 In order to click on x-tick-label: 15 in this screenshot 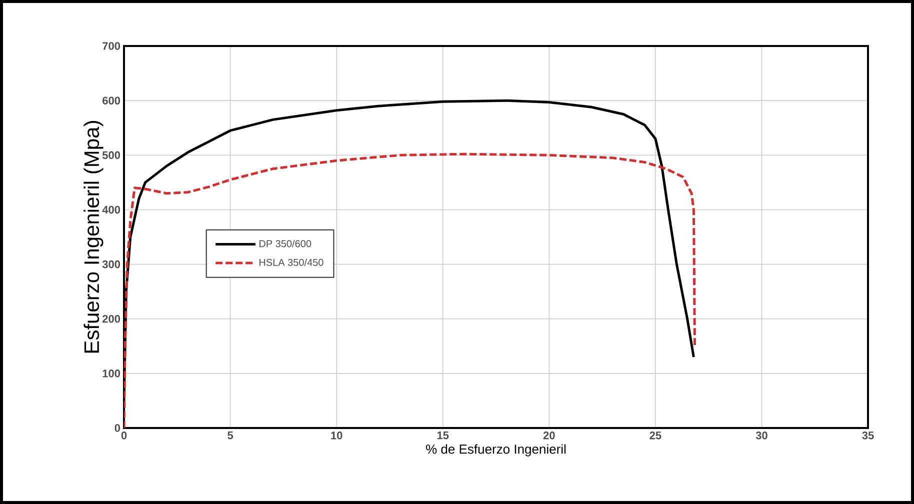, I will do `click(443, 436)`.